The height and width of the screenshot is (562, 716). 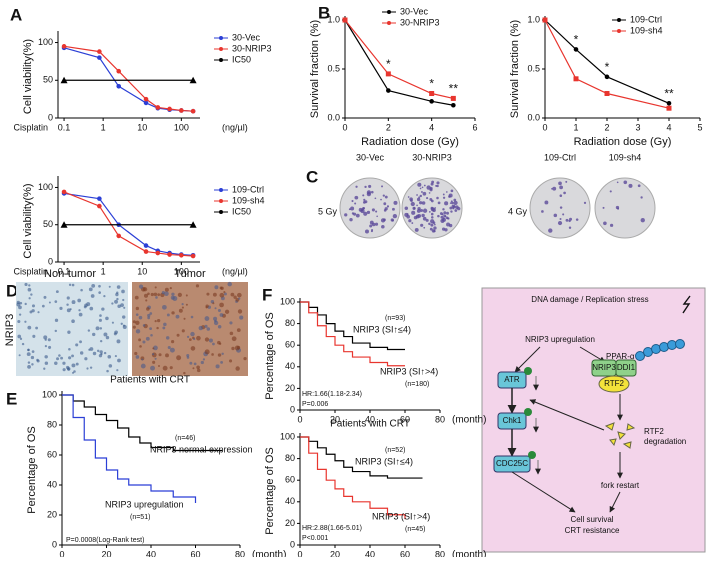 I want to click on y-tick-label: 60, so click(x=290, y=480).